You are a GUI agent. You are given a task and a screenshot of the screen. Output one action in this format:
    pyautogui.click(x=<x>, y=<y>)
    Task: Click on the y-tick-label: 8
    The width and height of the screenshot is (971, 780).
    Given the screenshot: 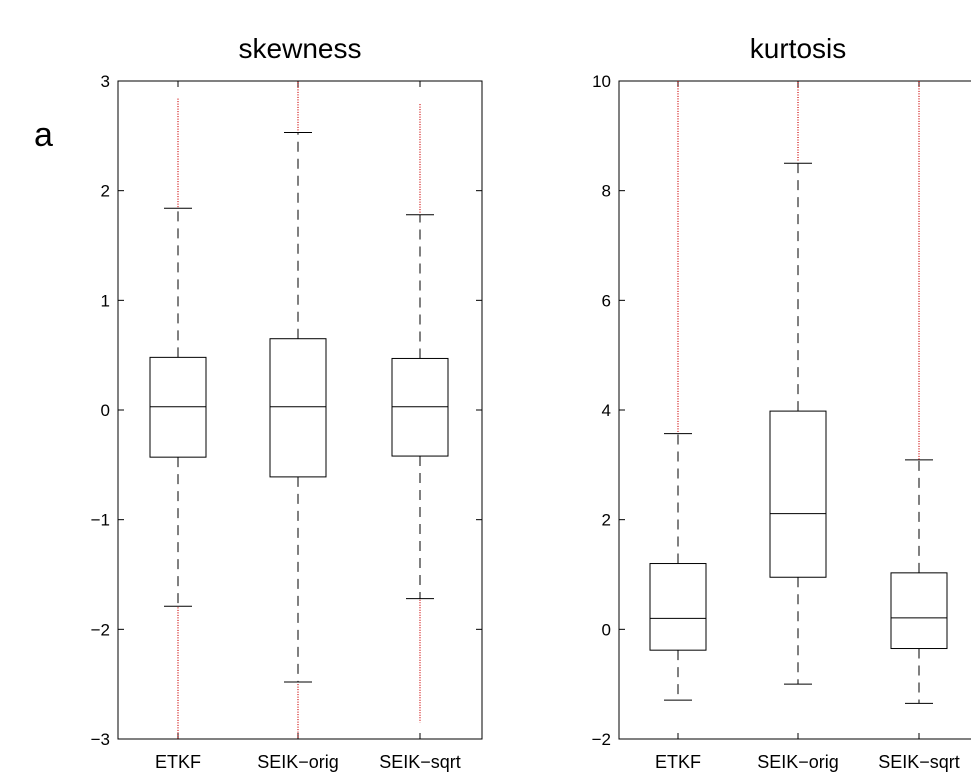 What is the action you would take?
    pyautogui.click(x=606, y=191)
    